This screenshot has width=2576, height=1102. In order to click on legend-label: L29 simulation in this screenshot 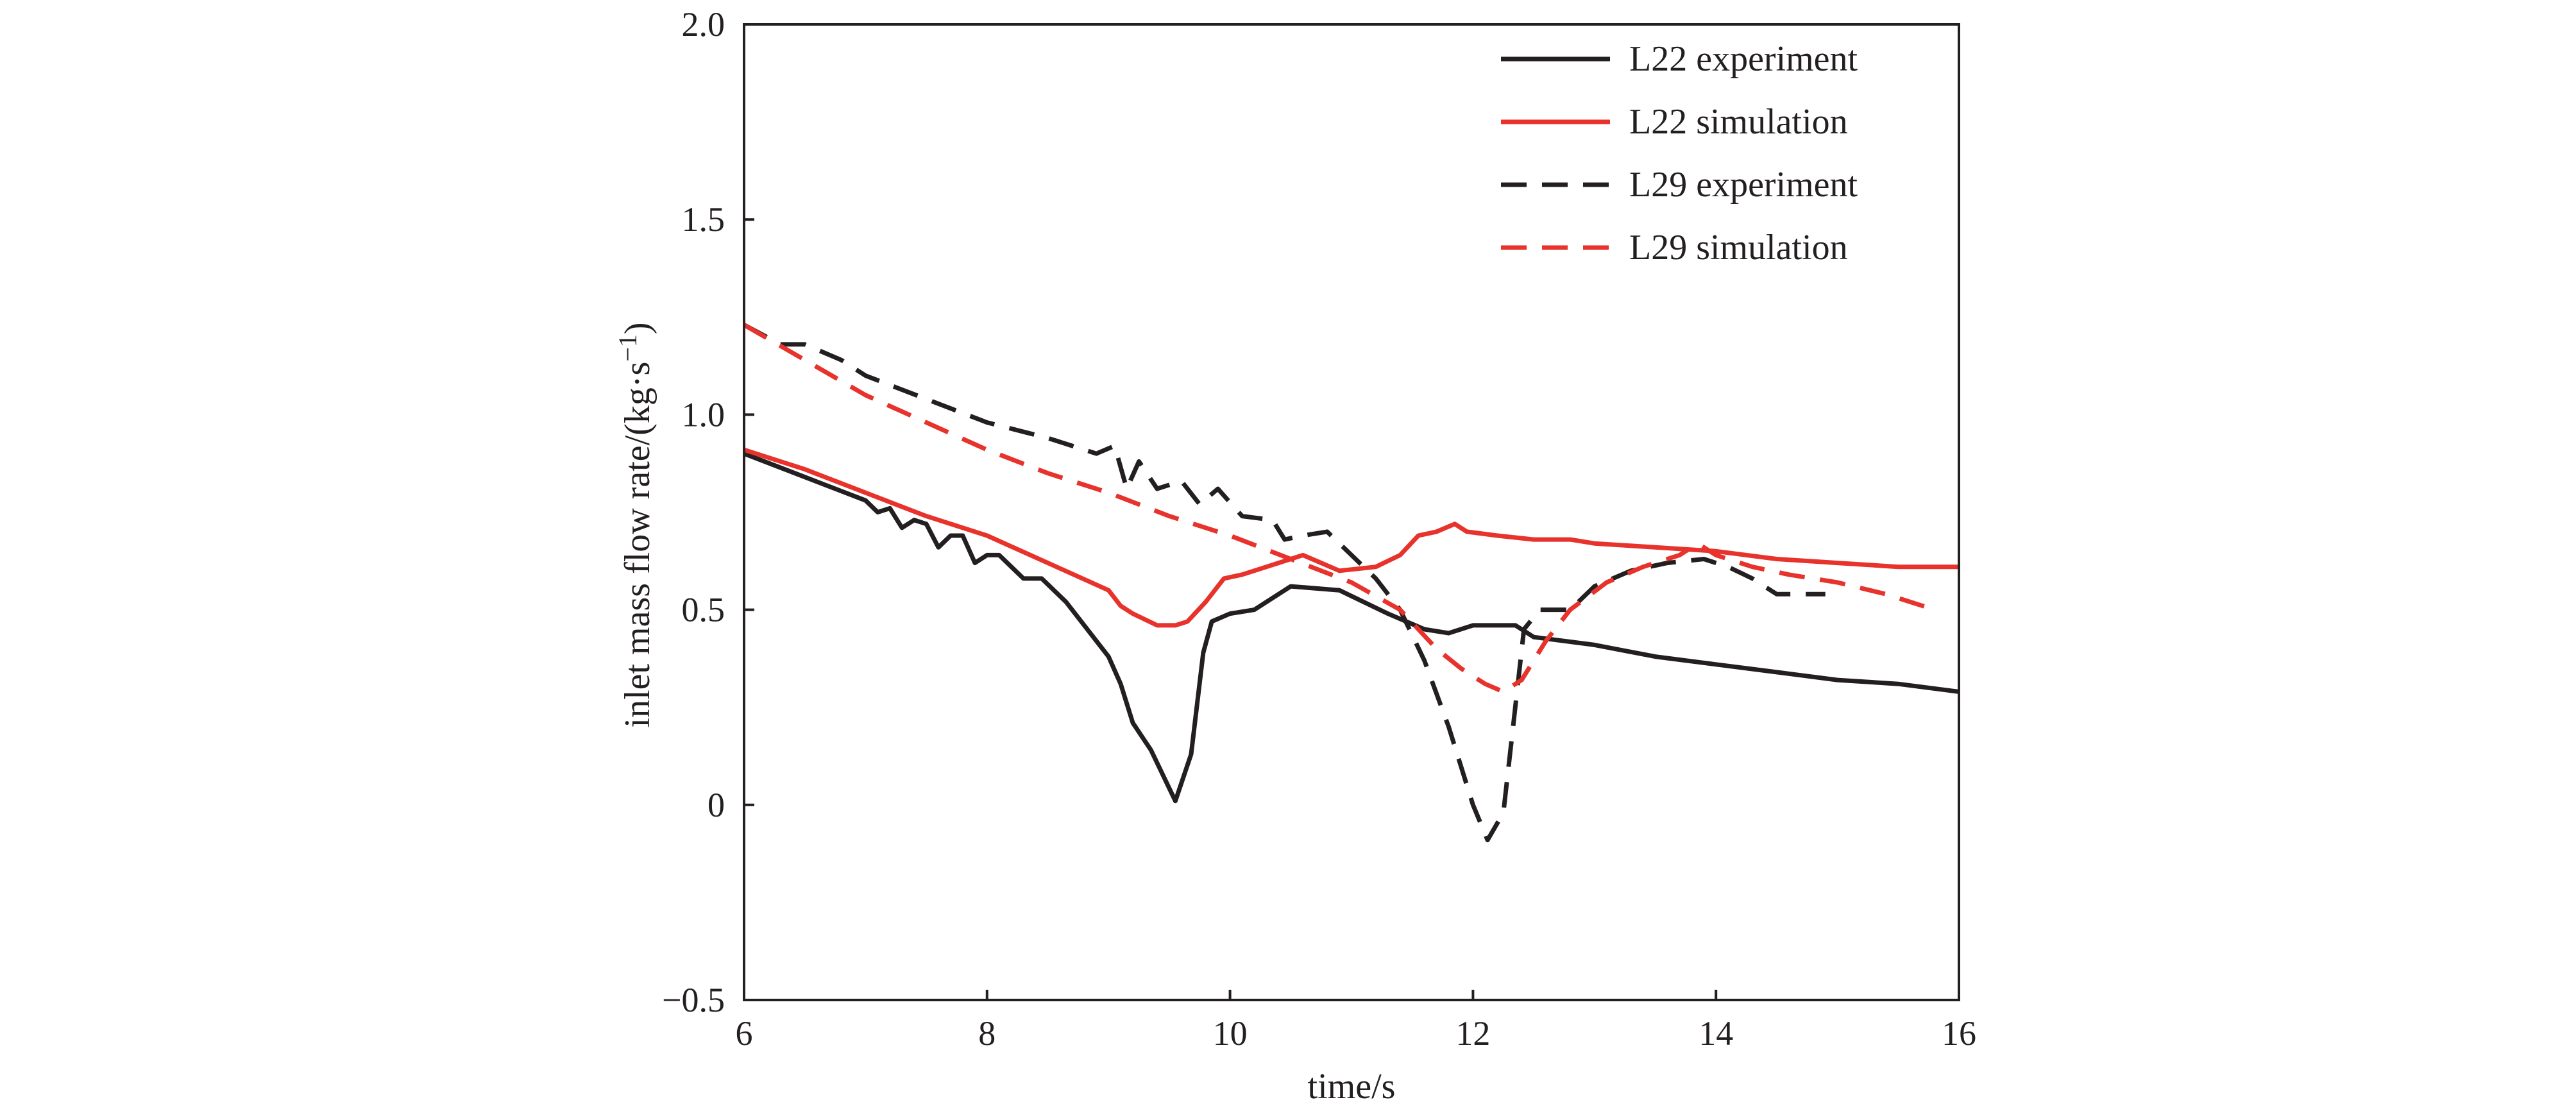, I will do `click(1738, 247)`.